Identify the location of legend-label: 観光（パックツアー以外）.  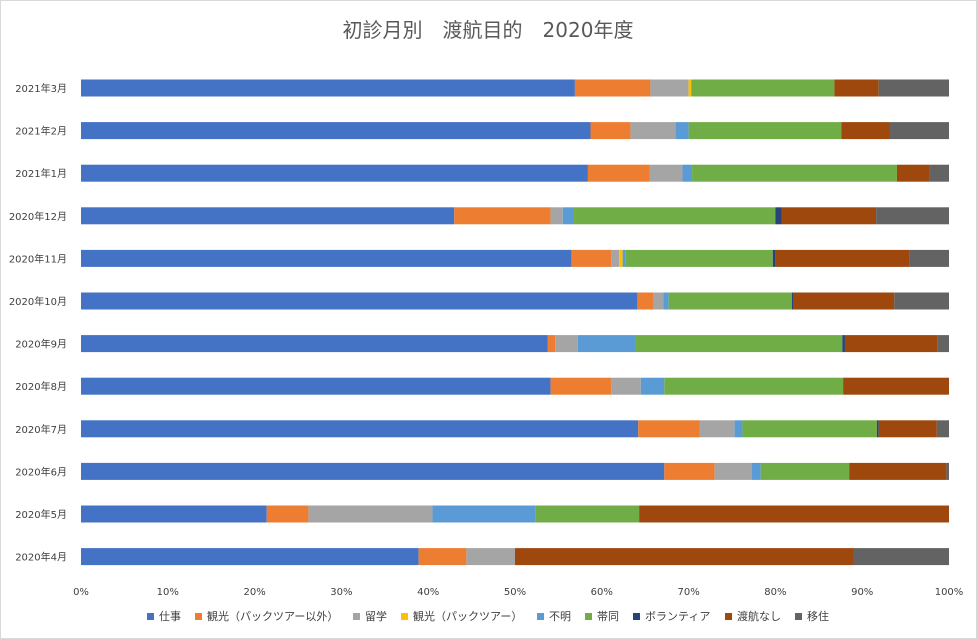
(272, 616).